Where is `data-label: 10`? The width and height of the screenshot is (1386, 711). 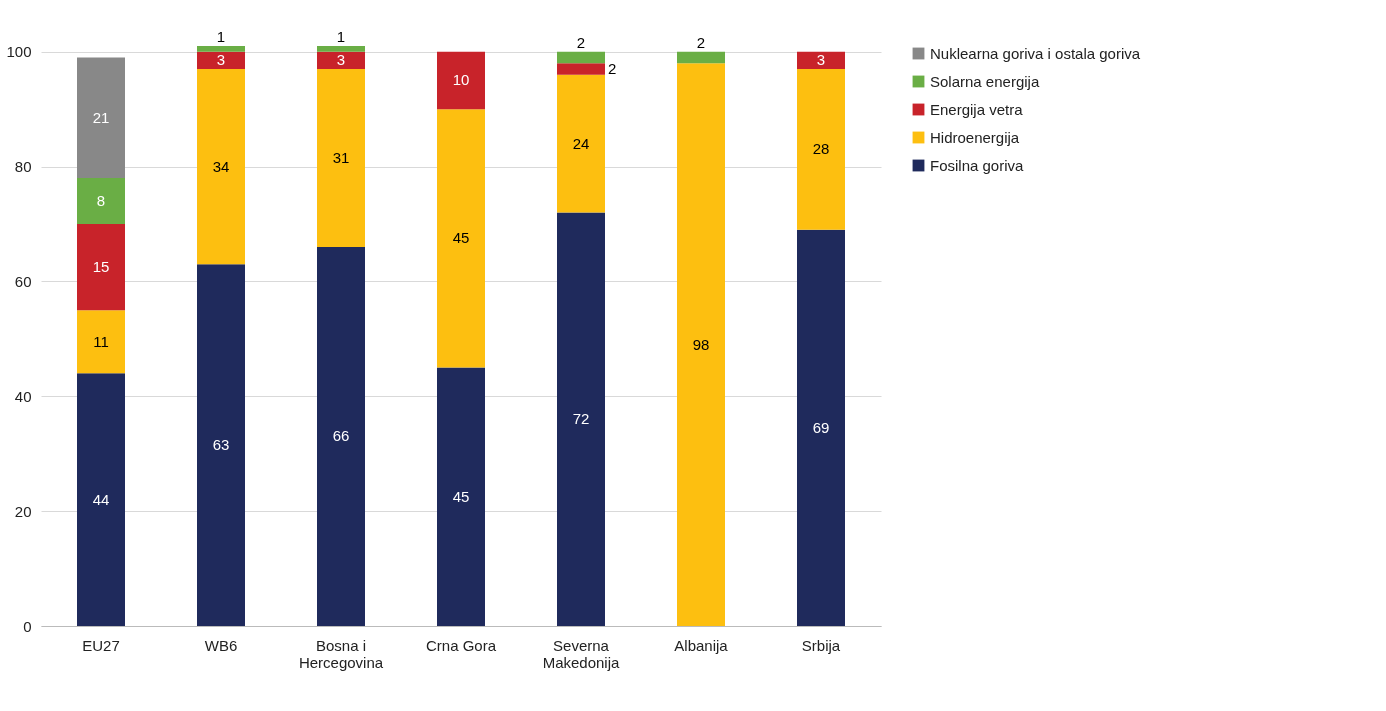 data-label: 10 is located at coordinates (461, 80).